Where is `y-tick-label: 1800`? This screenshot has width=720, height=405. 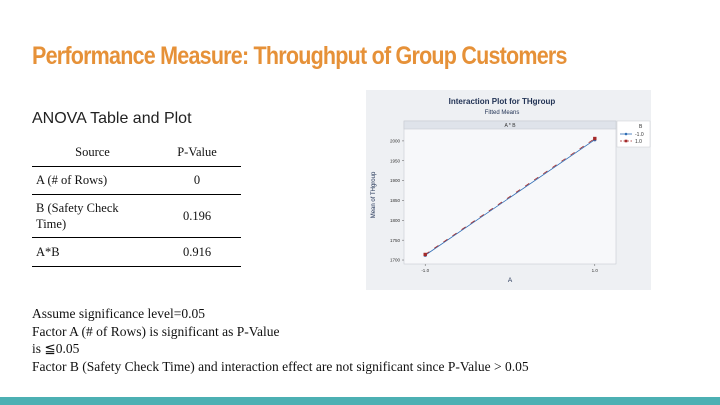
y-tick-label: 1800 is located at coordinates (395, 220).